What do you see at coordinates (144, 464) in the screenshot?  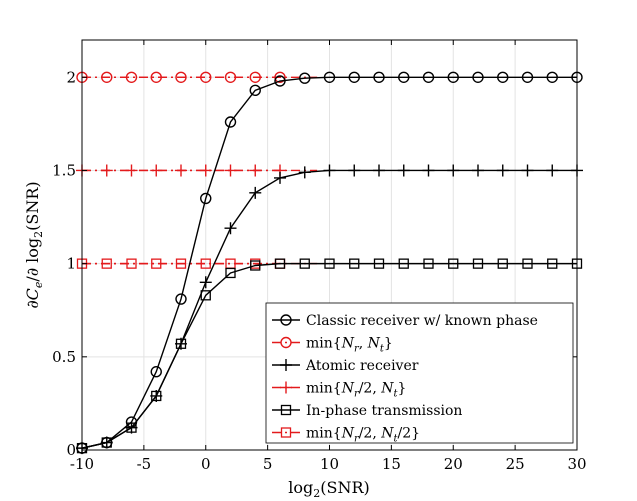 I see `x-tick-label: -5` at bounding box center [144, 464].